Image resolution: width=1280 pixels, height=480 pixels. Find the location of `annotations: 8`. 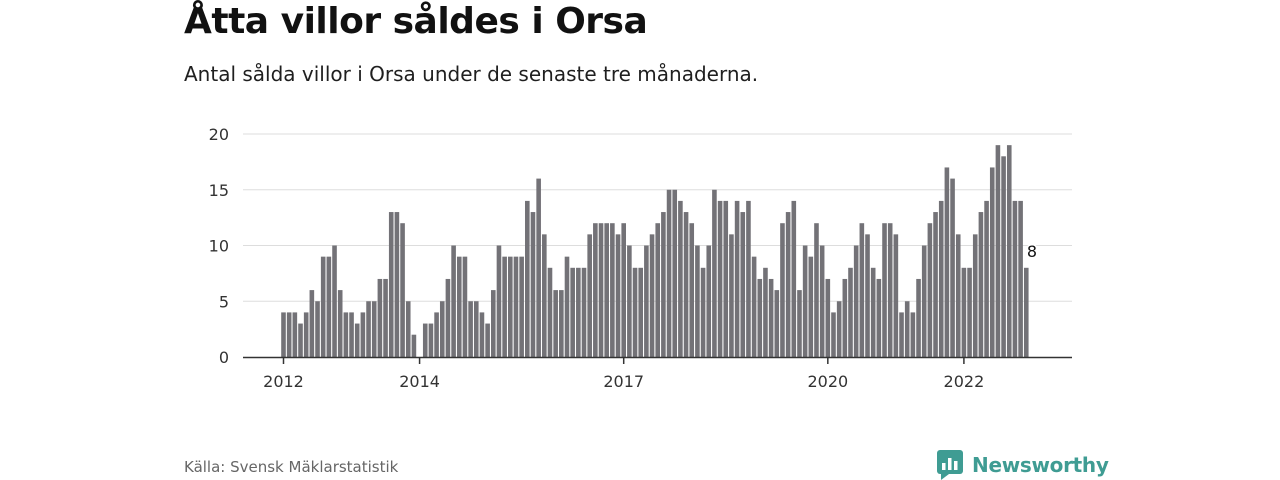

annotations: 8 is located at coordinates (1031, 251).